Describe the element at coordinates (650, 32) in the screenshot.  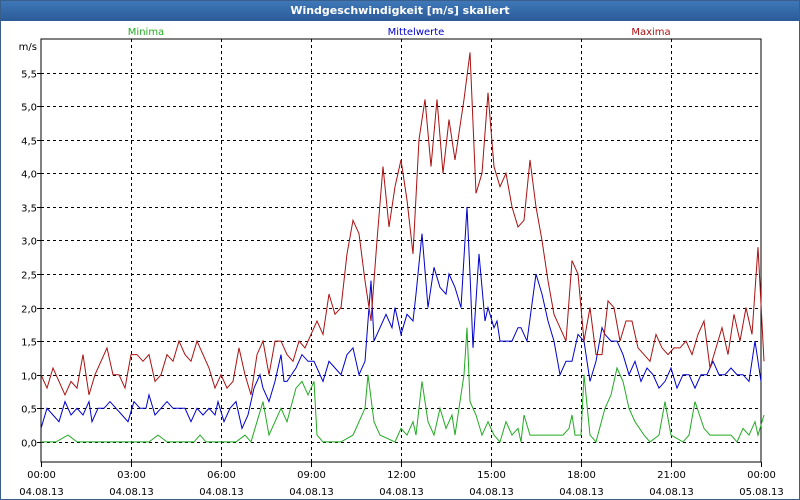
I see `legend-maxima: Maxima` at that location.